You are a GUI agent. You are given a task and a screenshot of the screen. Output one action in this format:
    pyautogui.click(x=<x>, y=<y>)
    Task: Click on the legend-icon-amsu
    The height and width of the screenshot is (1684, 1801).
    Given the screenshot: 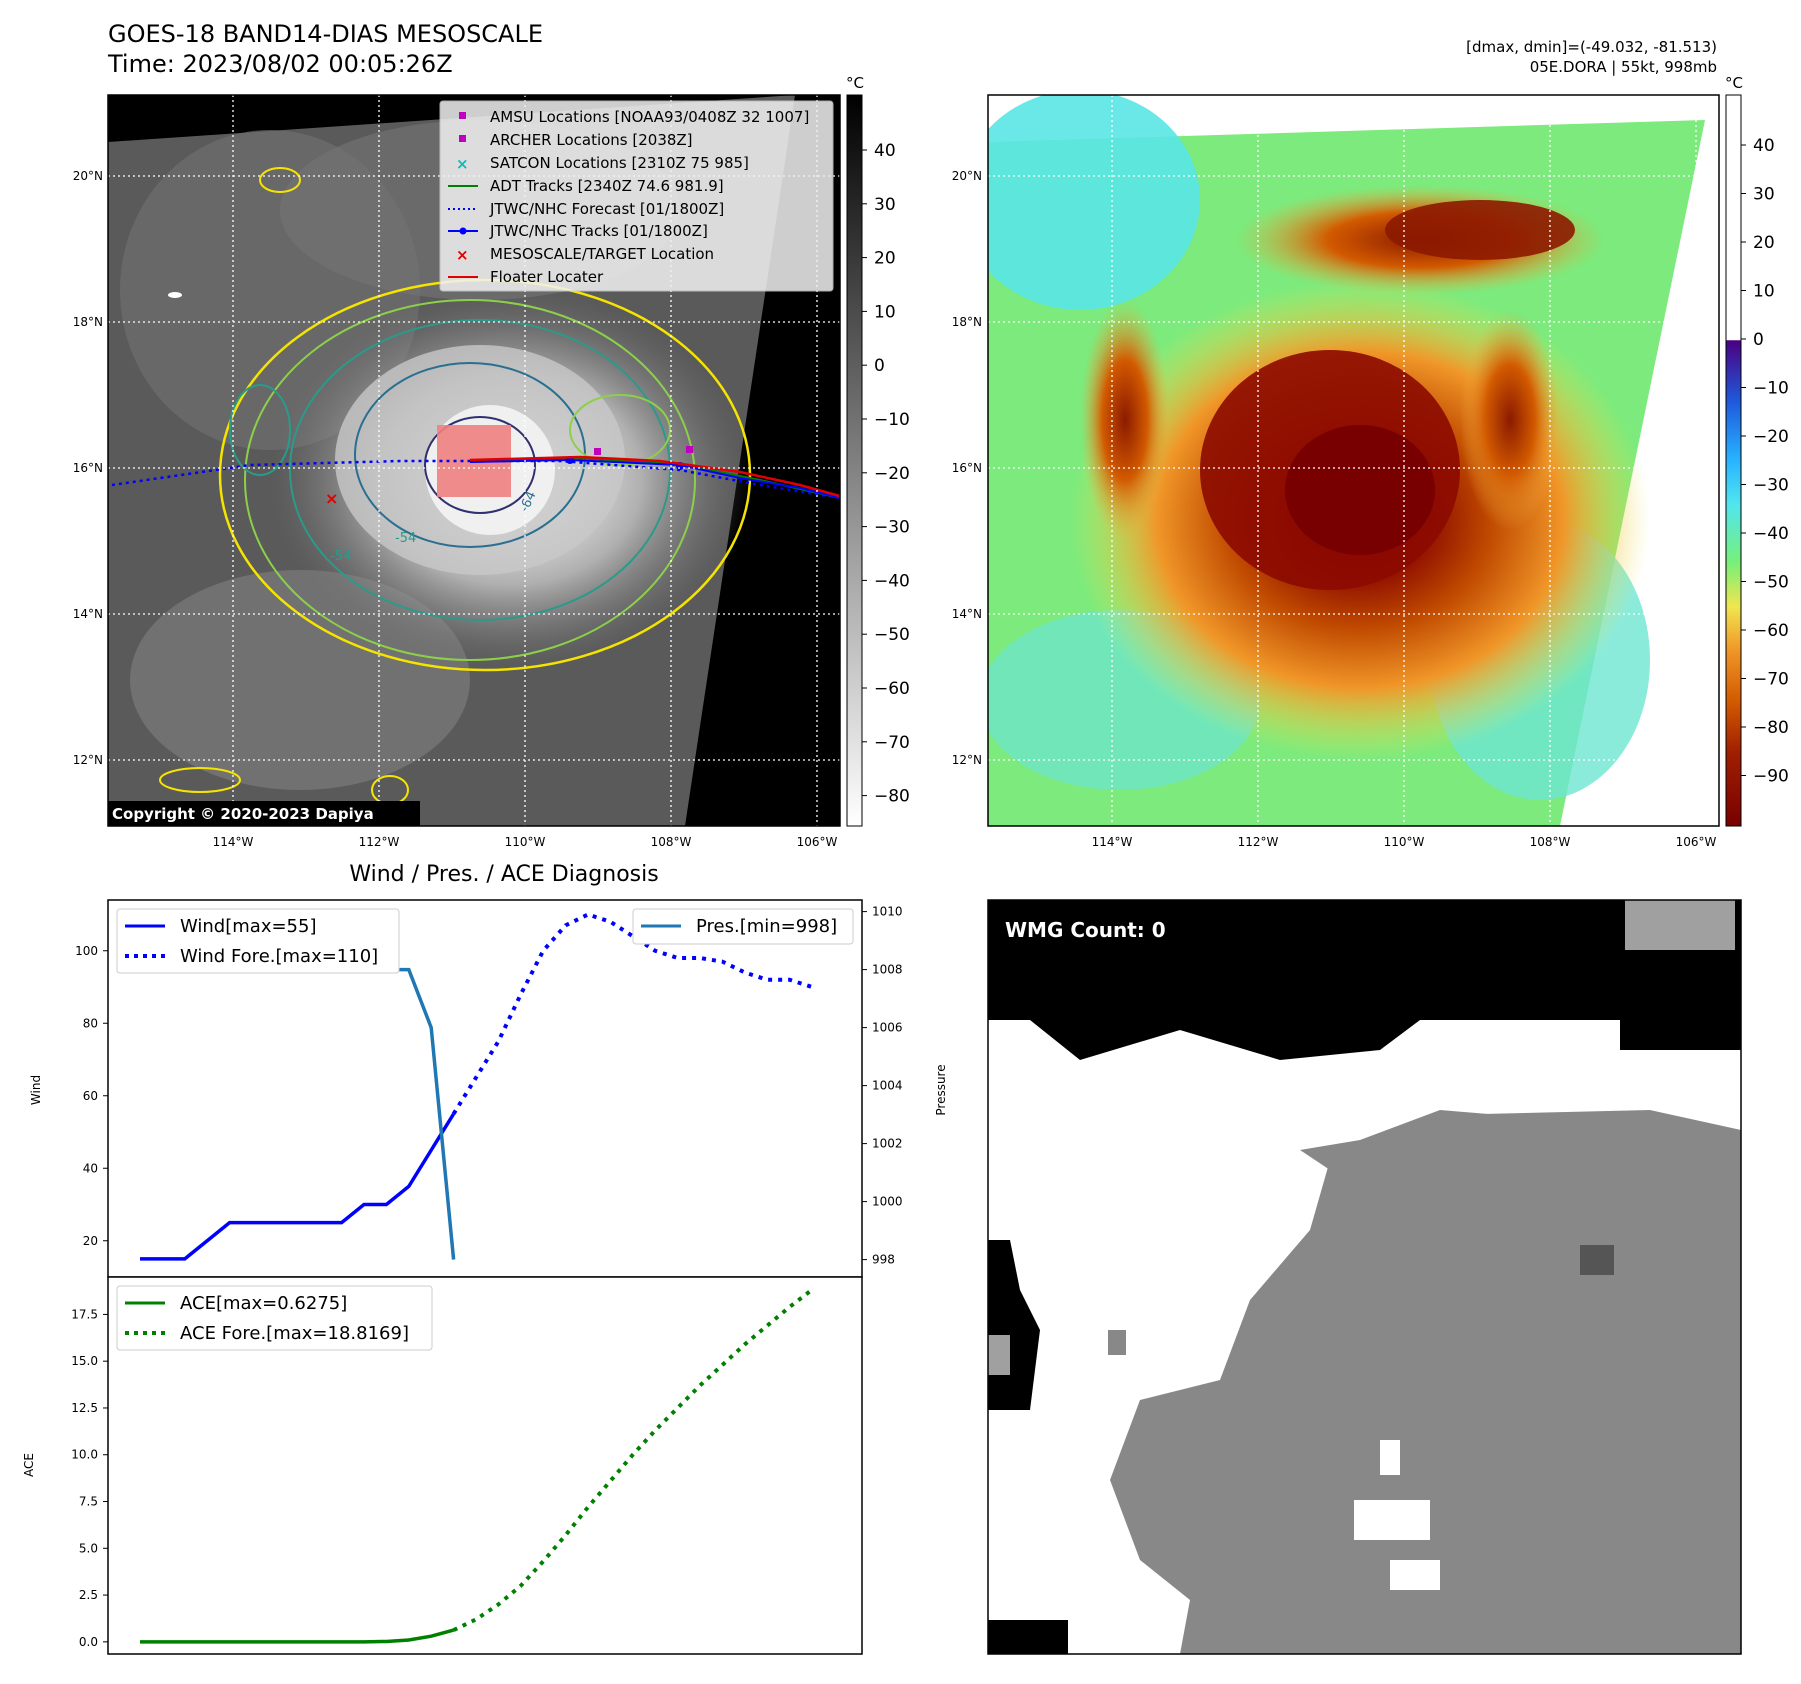 What is the action you would take?
    pyautogui.click(x=462, y=115)
    